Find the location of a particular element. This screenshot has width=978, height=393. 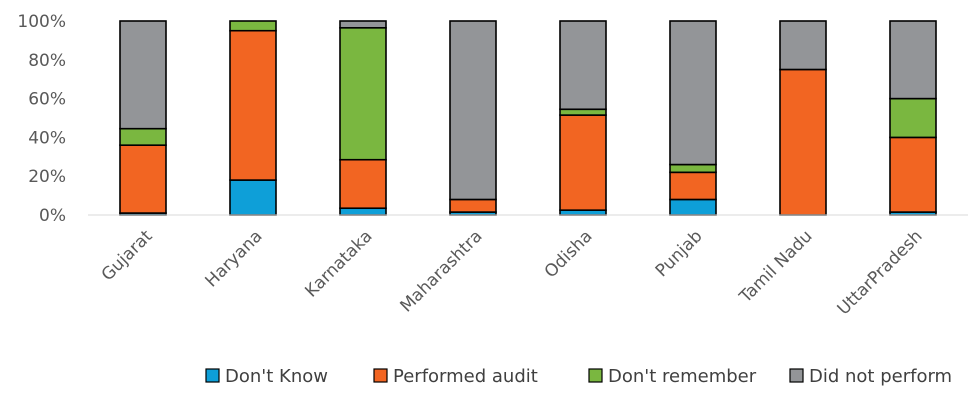

legend-item: Don't Know is located at coordinates (266, 376).